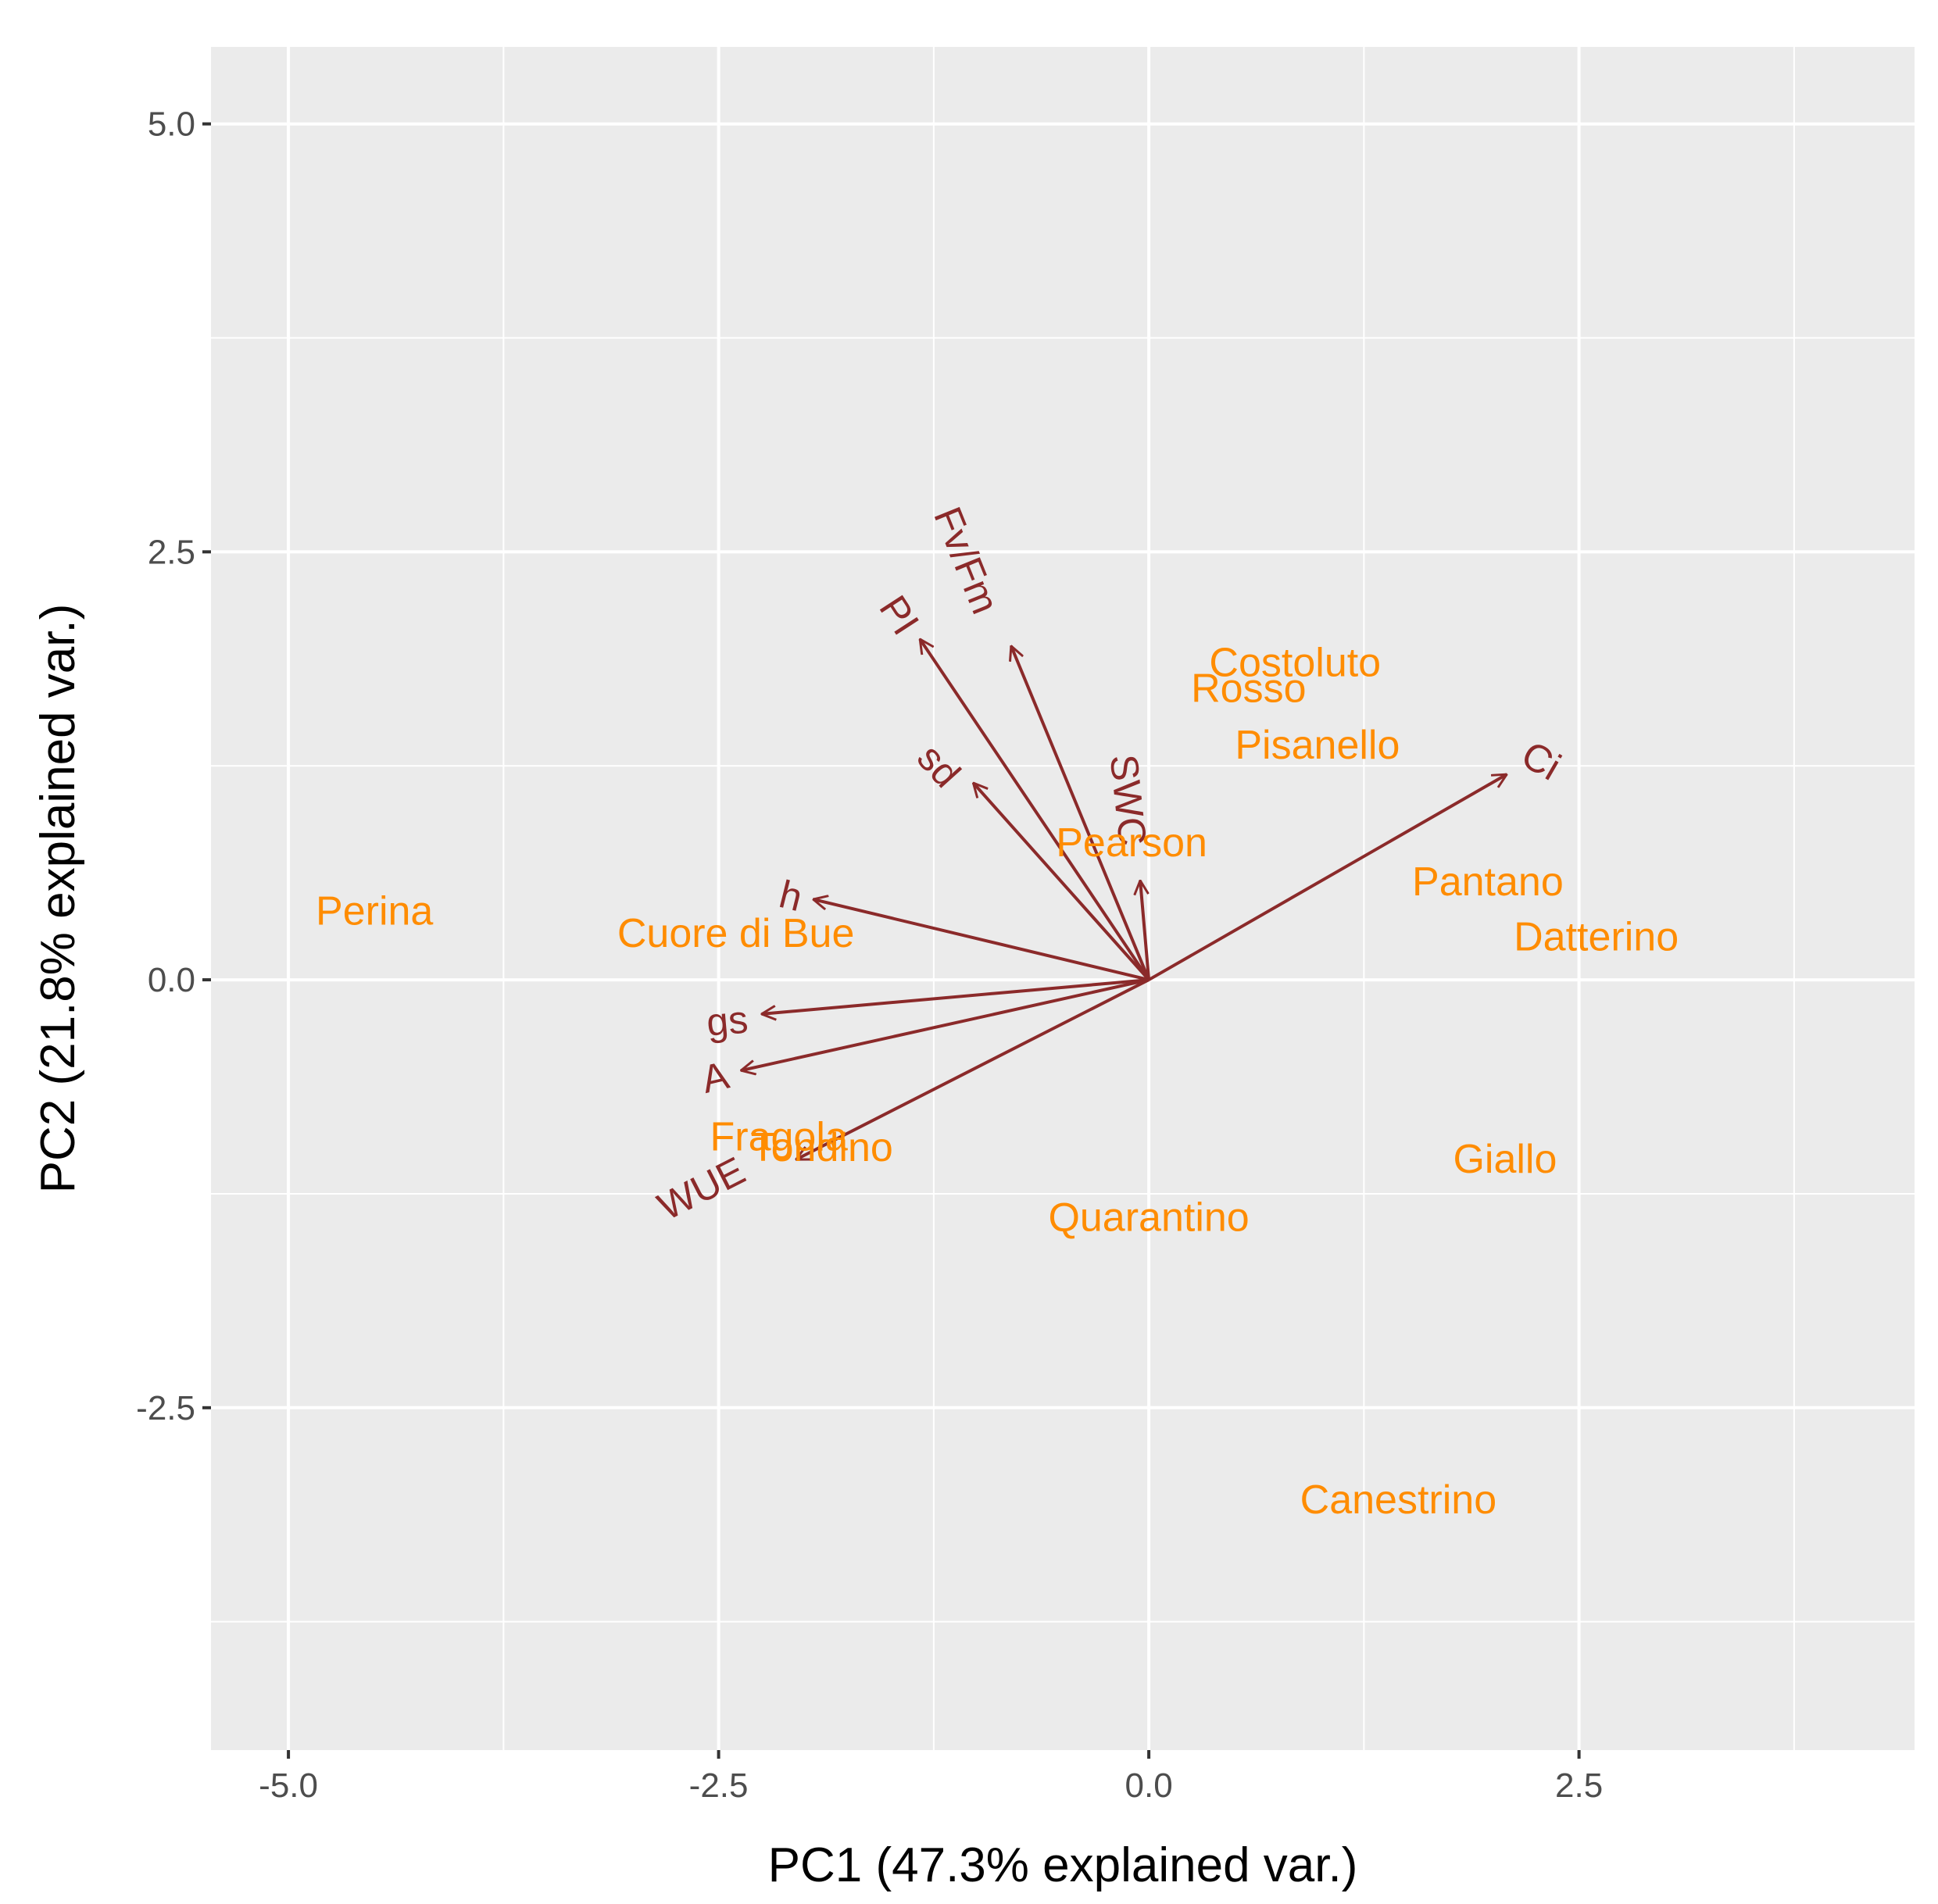 The width and height of the screenshot is (1938, 1904). I want to click on vector-arrow-pi, so click(1035, 810).